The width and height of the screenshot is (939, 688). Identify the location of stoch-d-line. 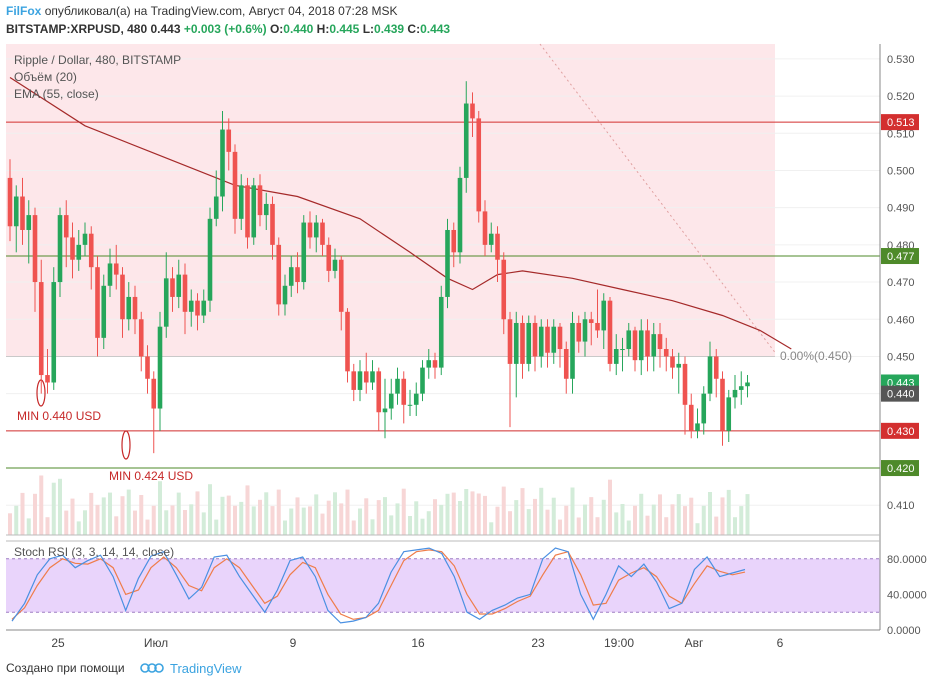
(378, 584).